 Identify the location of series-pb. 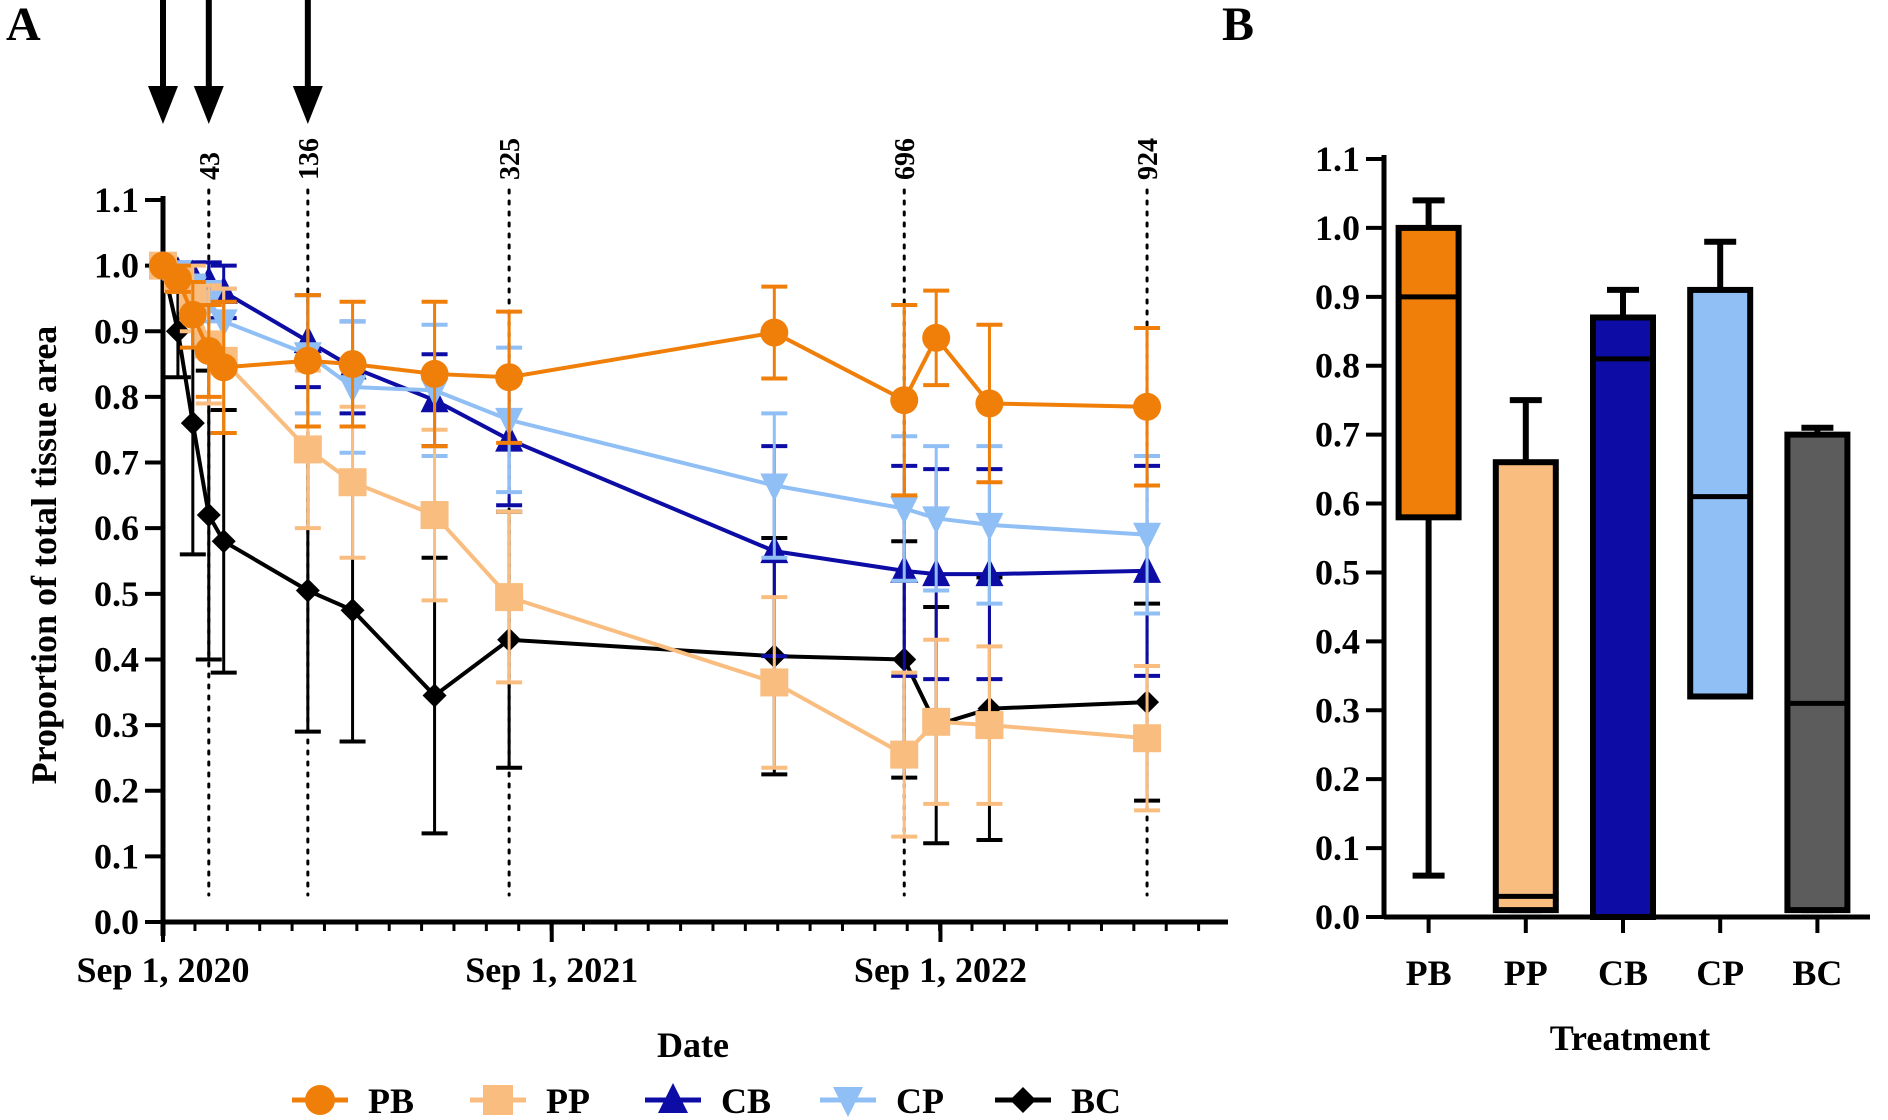
(655, 374).